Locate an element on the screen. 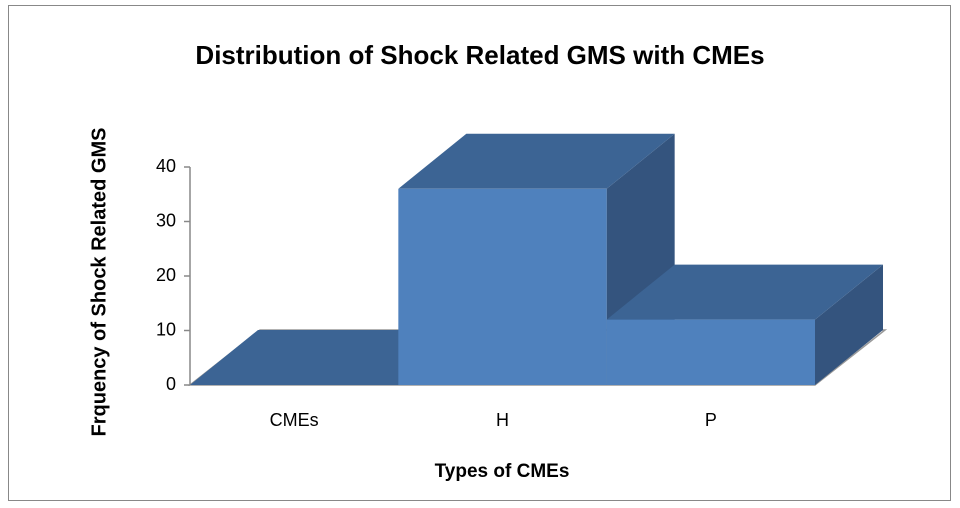  x-axis-title: Types of CMEs is located at coordinates (502, 471).